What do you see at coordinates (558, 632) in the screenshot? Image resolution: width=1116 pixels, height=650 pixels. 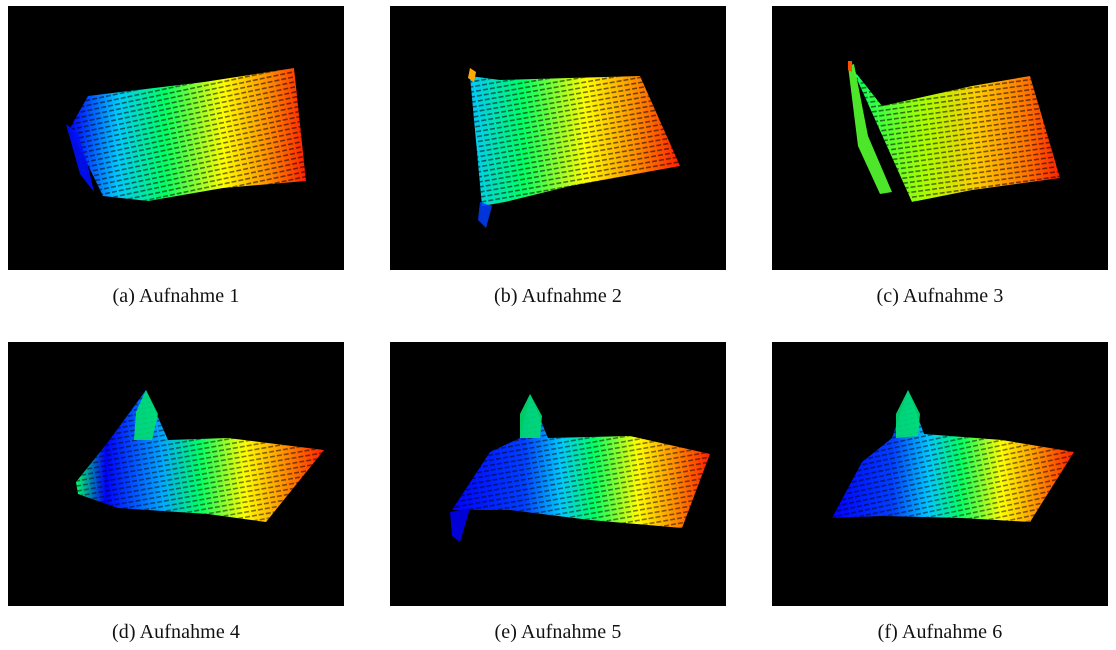 I see `caption-e: (e) Aufnahme 5` at bounding box center [558, 632].